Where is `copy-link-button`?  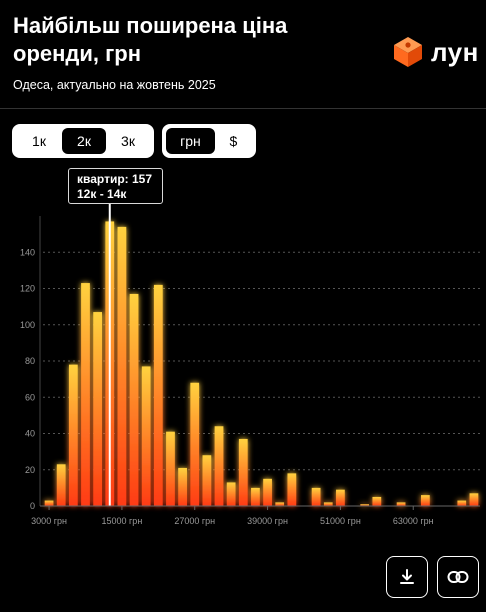 copy-link-button is located at coordinates (458, 577).